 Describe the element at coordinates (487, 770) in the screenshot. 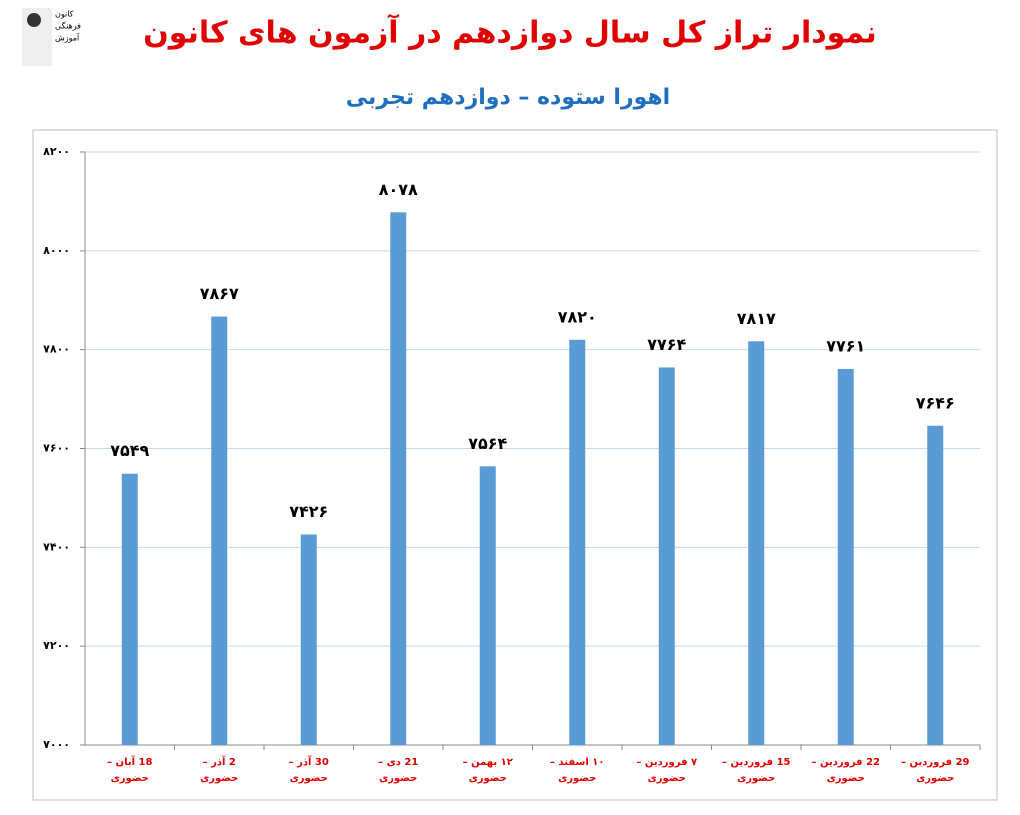

I see `x-tick-label: ۱۲ بهمن – حضوری` at that location.